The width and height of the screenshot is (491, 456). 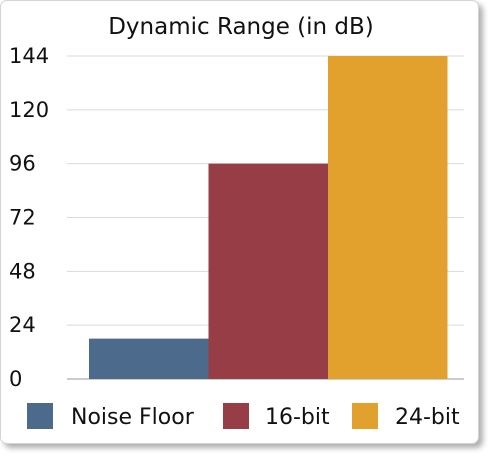 I want to click on y-tick-label: 120, so click(x=29, y=110).